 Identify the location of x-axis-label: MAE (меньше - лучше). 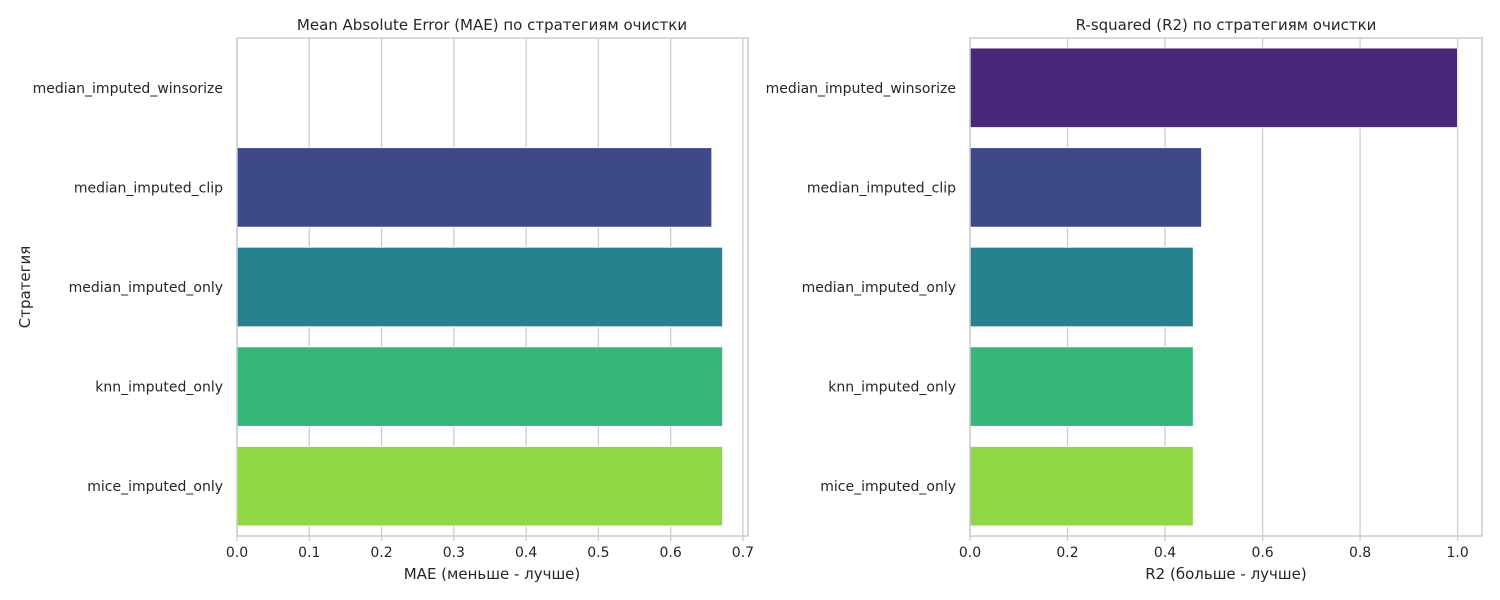
(492, 574).